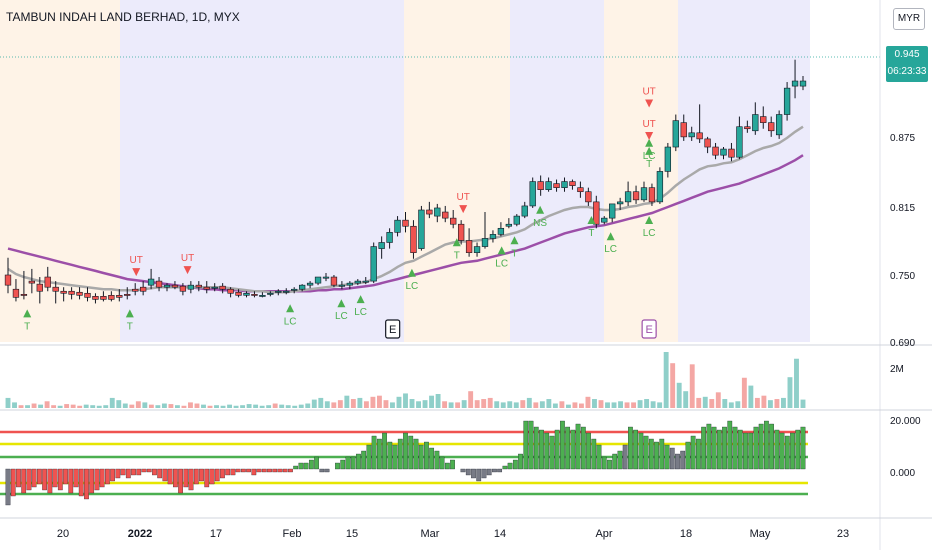 The image size is (932, 550). What do you see at coordinates (63, 534) in the screenshot?
I see `x-tick-label: 20` at bounding box center [63, 534].